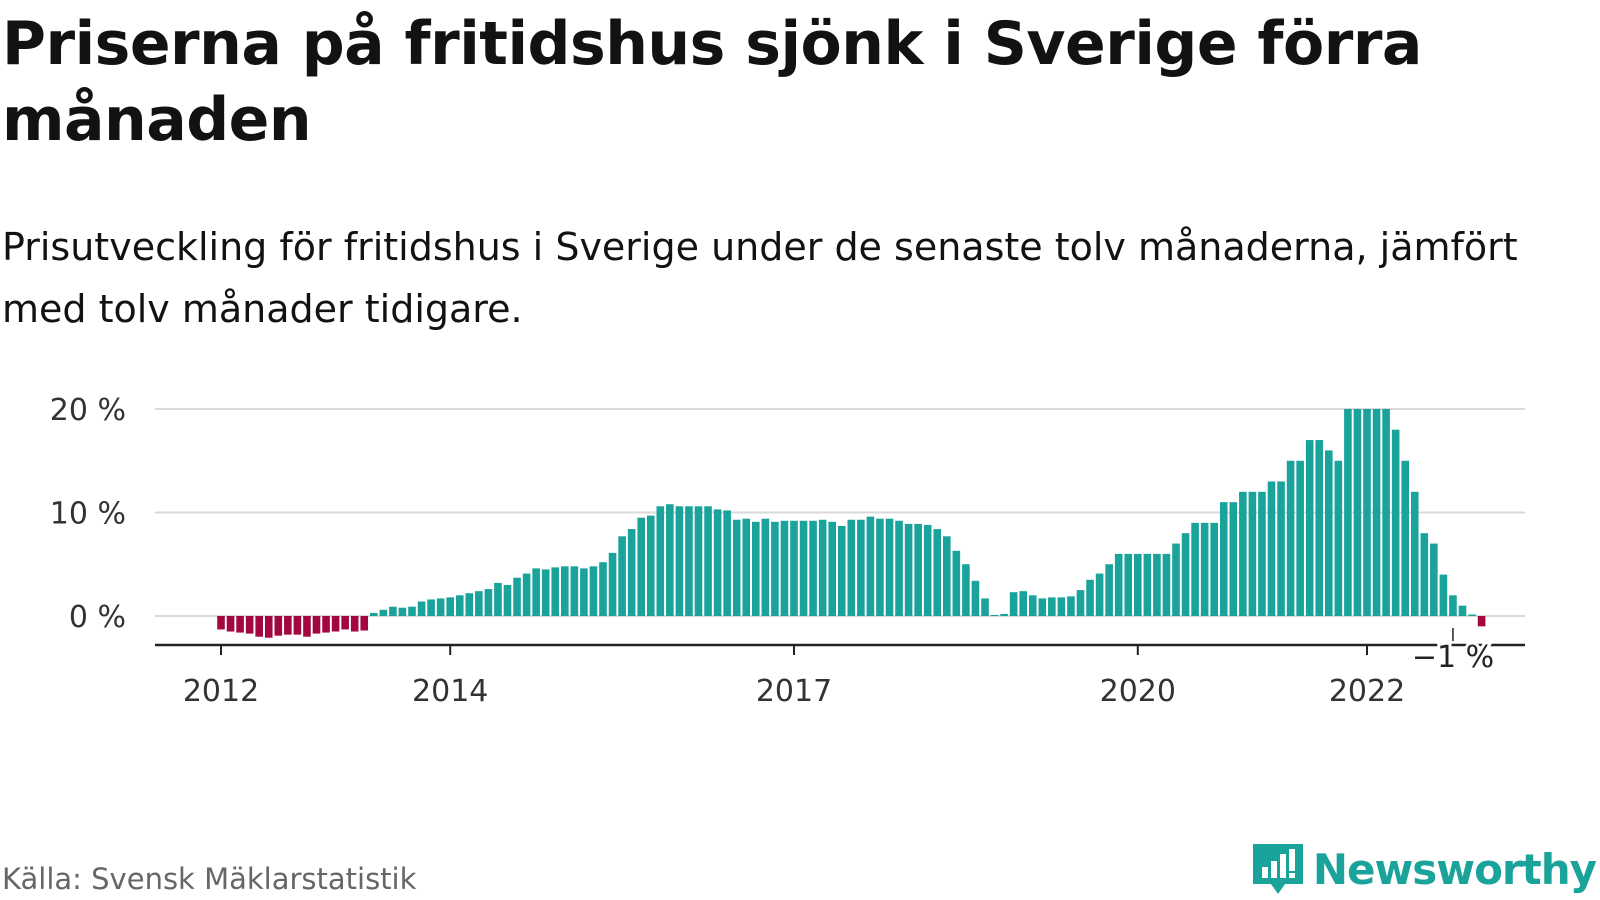 The image size is (1600, 900). What do you see at coordinates (450, 691) in the screenshot?
I see `x-tick-label: 2014` at bounding box center [450, 691].